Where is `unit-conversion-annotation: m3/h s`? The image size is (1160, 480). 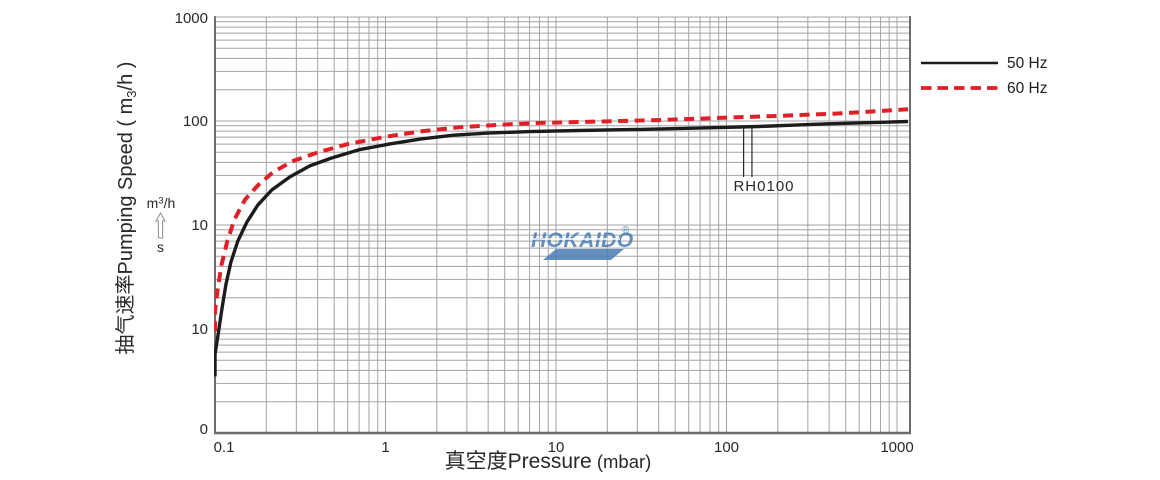 unit-conversion-annotation: m3/h s is located at coordinates (161, 225).